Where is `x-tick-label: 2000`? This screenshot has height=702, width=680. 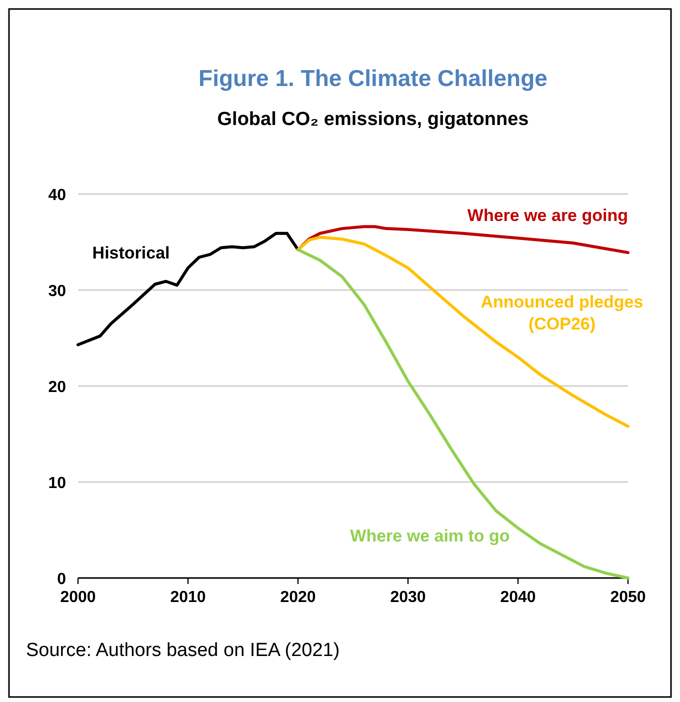
x-tick-label: 2000 is located at coordinates (78, 597).